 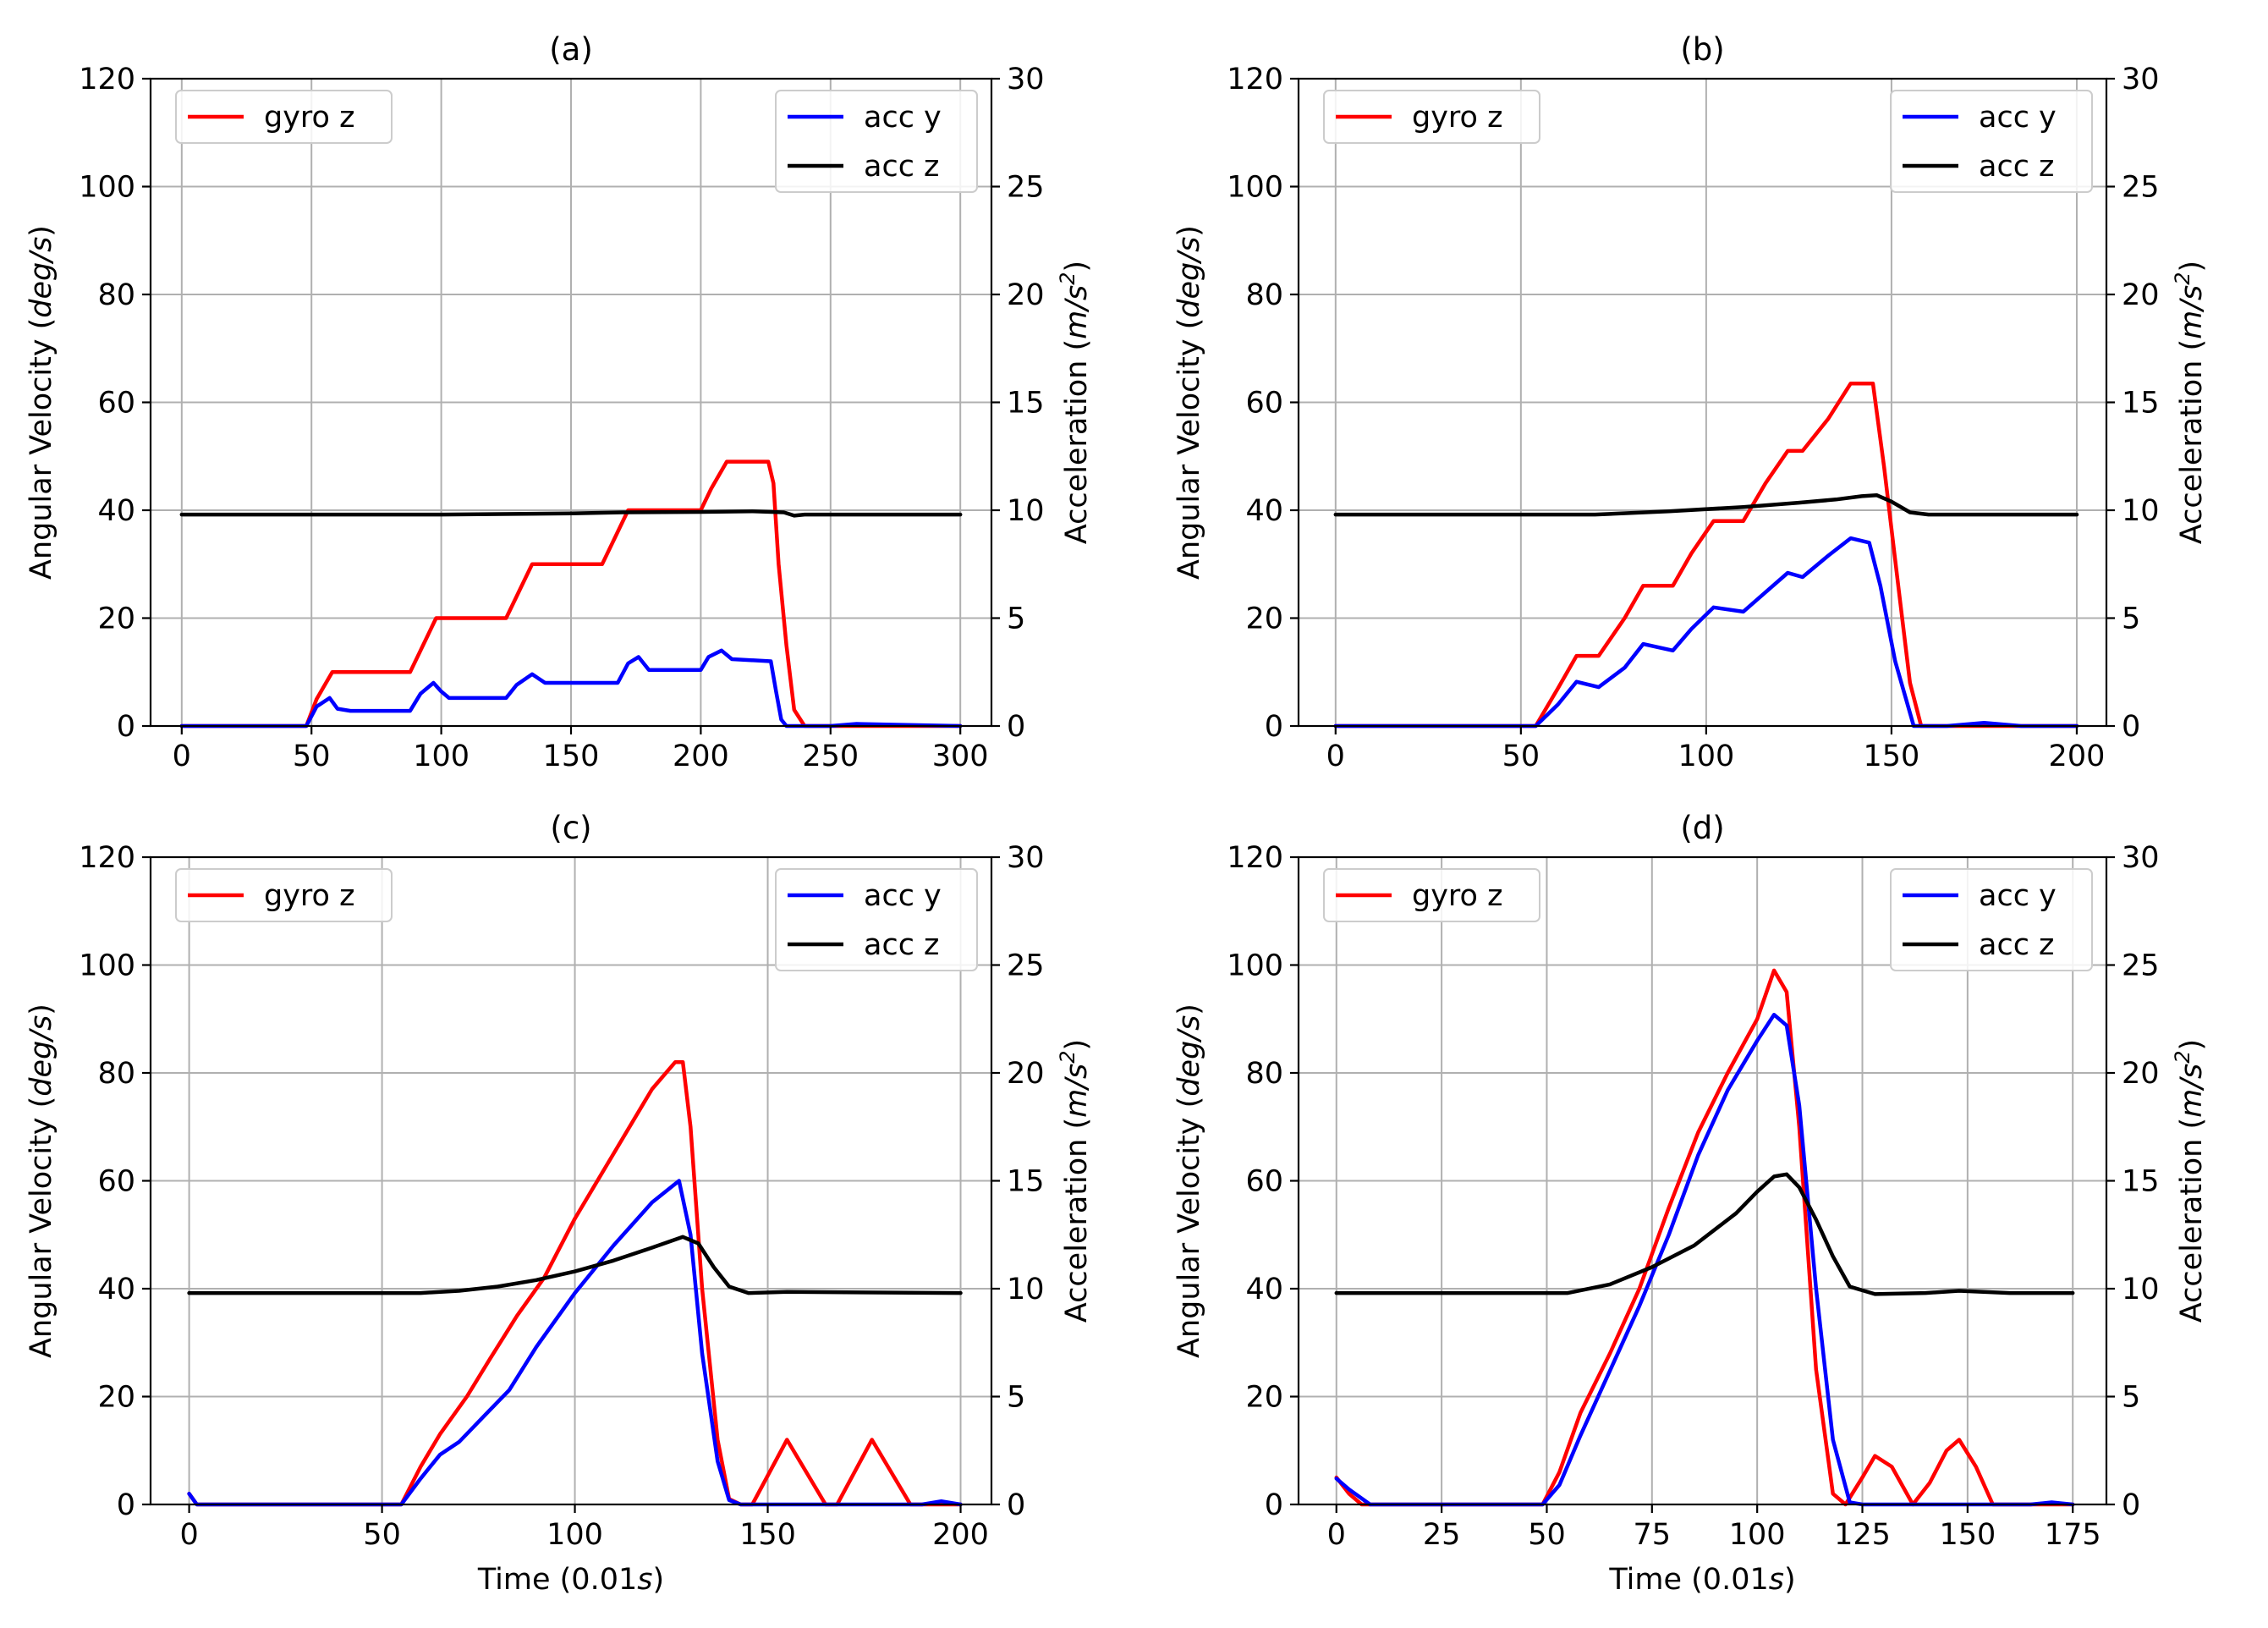 I want to click on x-tick-label: 125, so click(x=1862, y=1535).